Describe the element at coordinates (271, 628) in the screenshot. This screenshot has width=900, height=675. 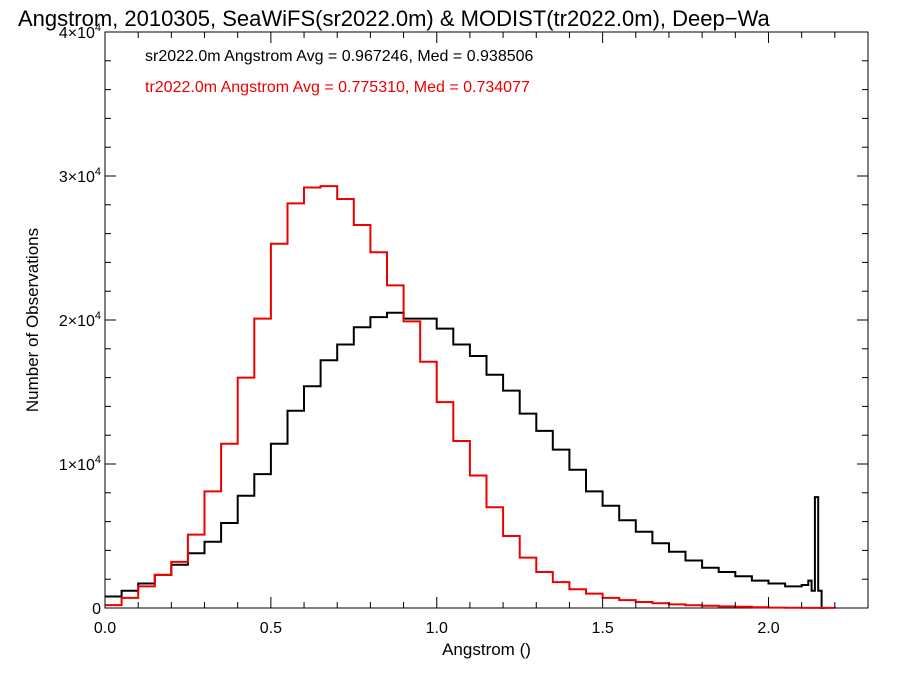
I see `x-tick-label: 0.5` at that location.